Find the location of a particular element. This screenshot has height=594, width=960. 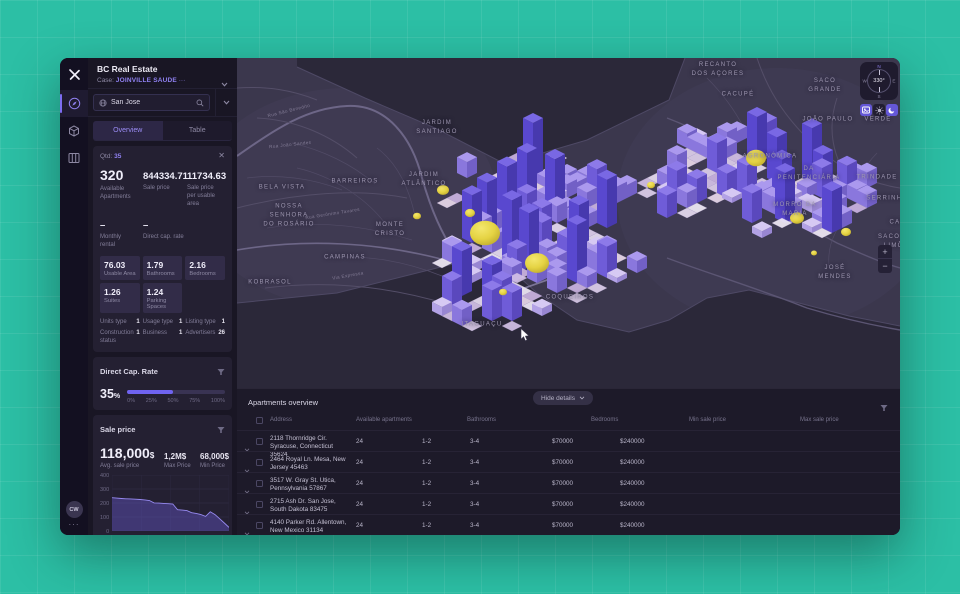

stat-value: 320 is located at coordinates (112, 175).